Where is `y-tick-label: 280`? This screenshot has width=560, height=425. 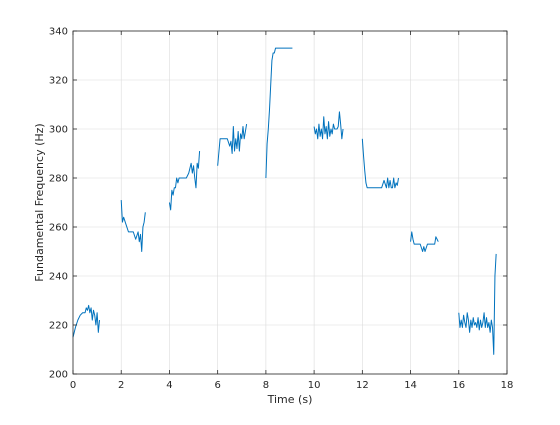 y-tick-label: 280 is located at coordinates (58, 179).